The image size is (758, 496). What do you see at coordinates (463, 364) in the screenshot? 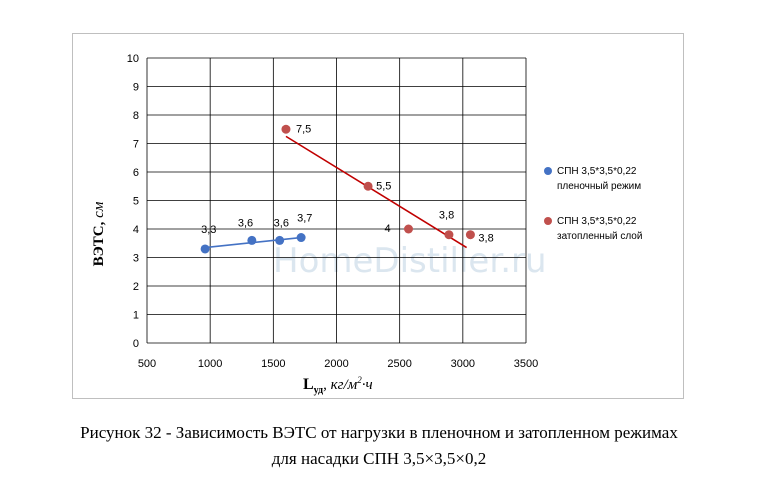
I see `x-tick-label: 3000` at bounding box center [463, 364].